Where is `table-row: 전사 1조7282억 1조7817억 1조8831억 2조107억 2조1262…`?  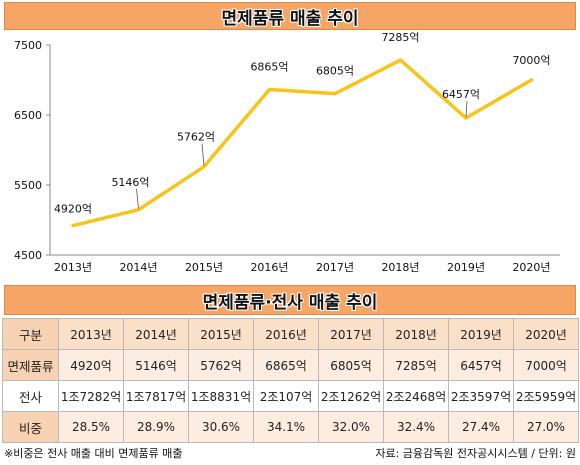
table-row: 전사 1조7282억 1조7817억 1조8831억 2조107억 2조1262… is located at coordinates (290, 396).